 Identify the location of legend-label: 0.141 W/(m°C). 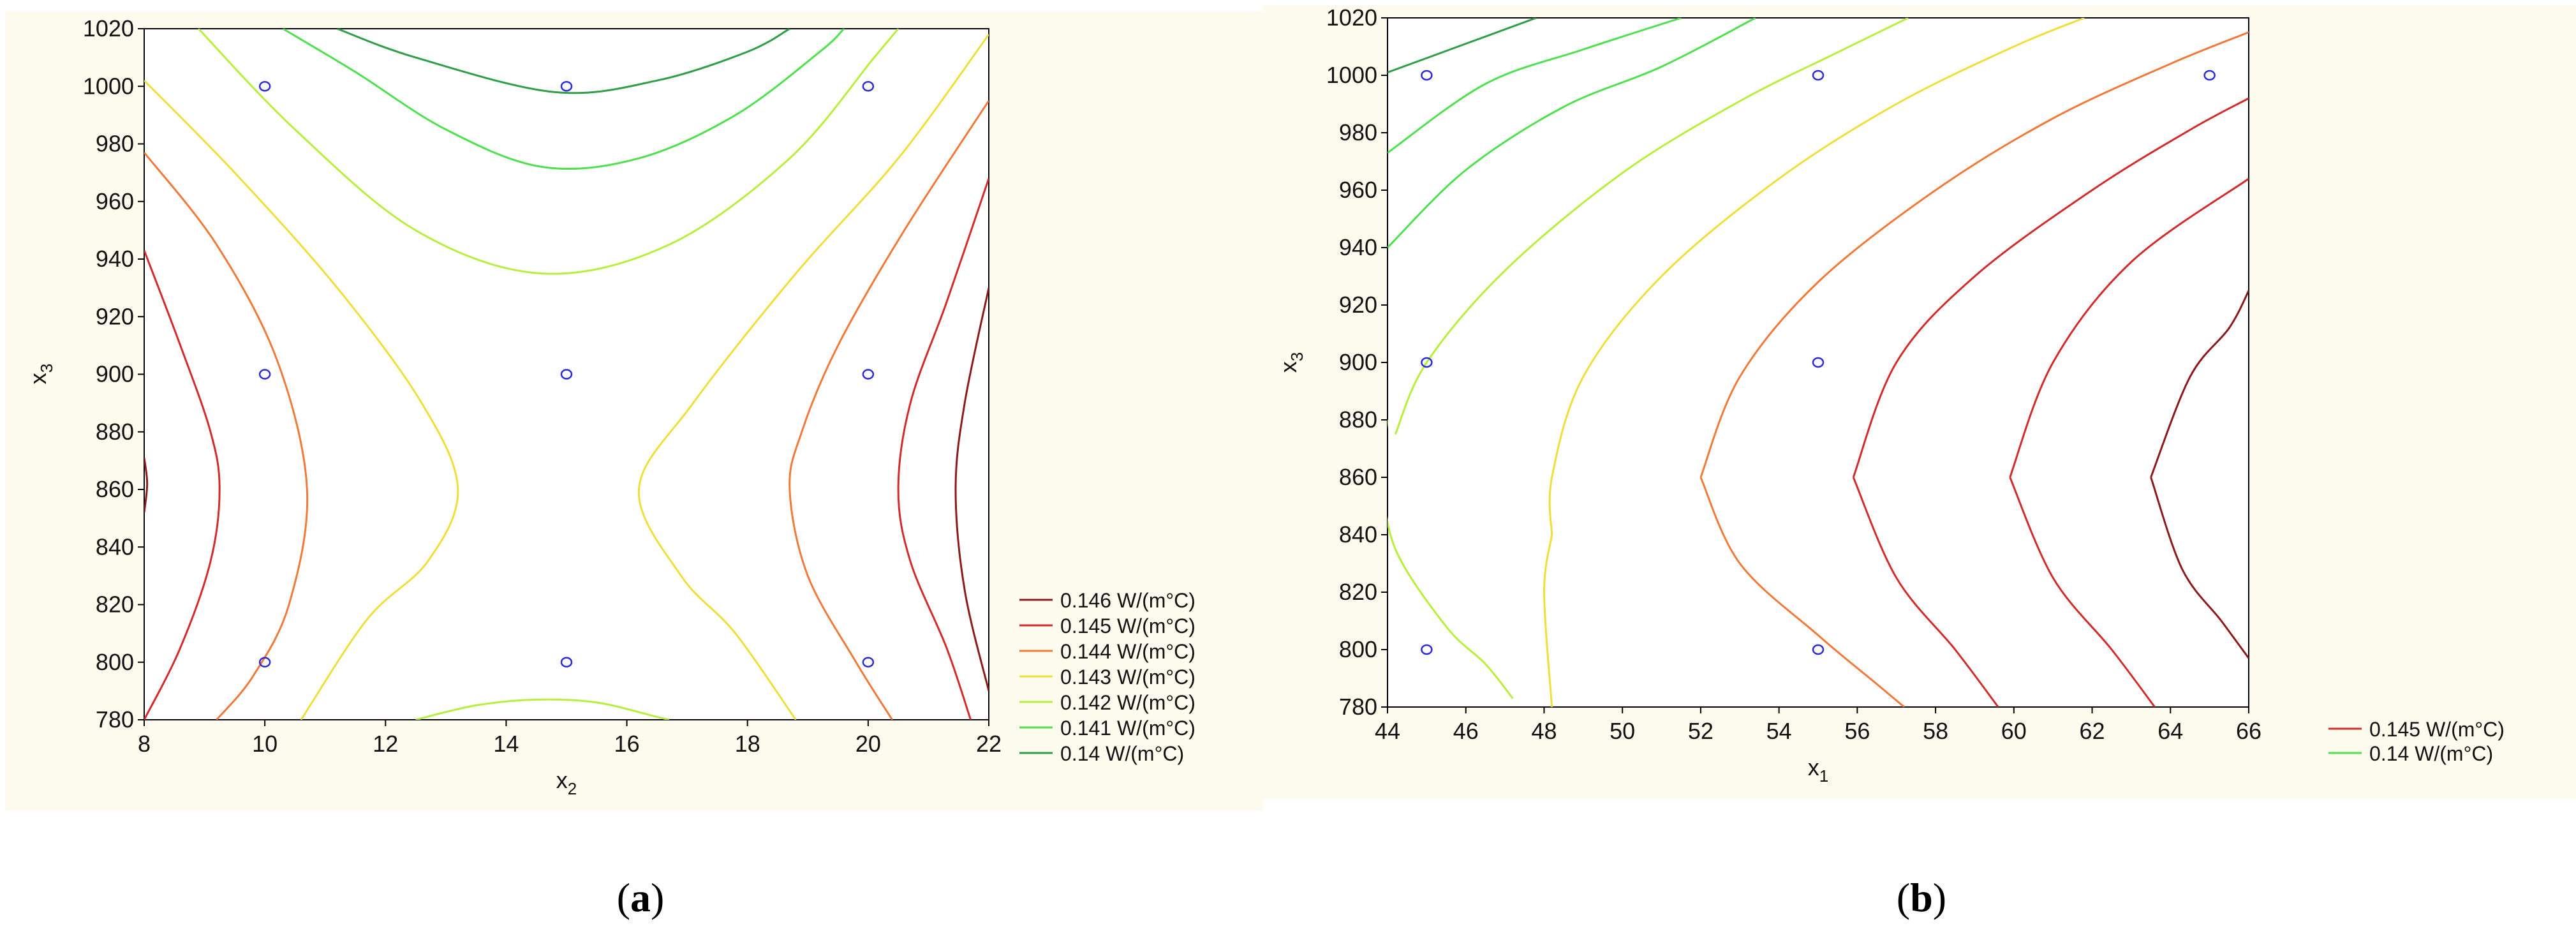
(1127, 728).